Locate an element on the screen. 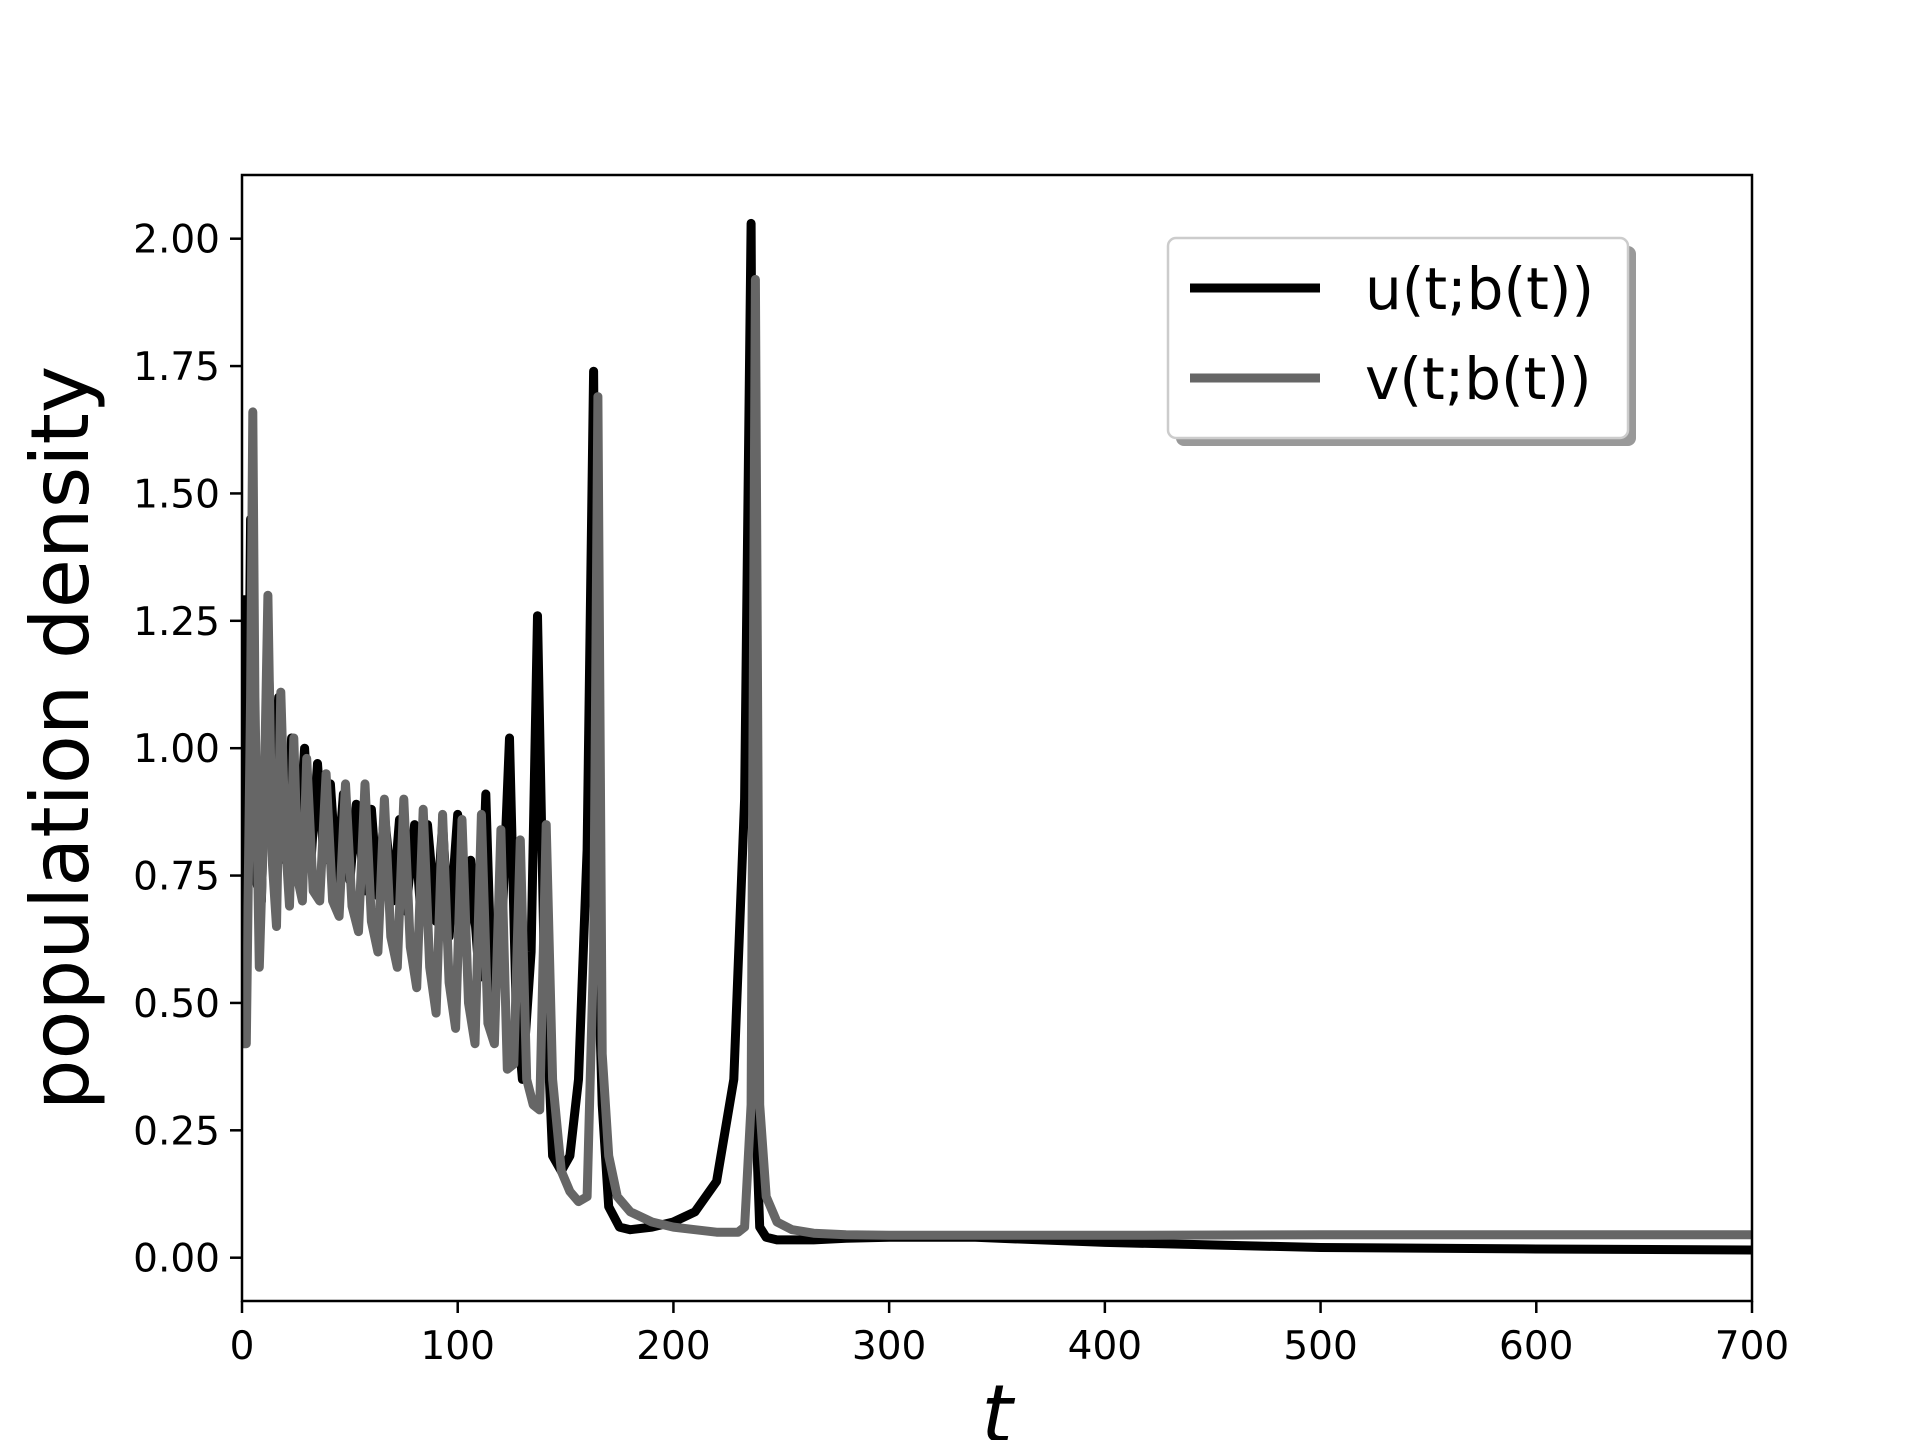  y-tick-label: 2.00 is located at coordinates (176, 240).